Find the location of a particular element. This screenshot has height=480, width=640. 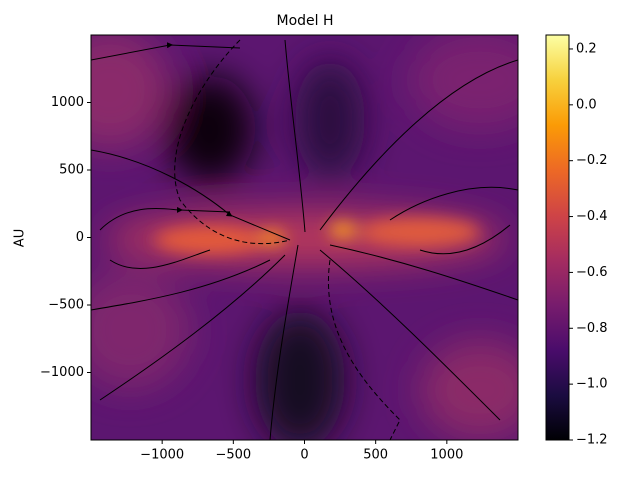

y-tick-label: 0 is located at coordinates (80, 237).